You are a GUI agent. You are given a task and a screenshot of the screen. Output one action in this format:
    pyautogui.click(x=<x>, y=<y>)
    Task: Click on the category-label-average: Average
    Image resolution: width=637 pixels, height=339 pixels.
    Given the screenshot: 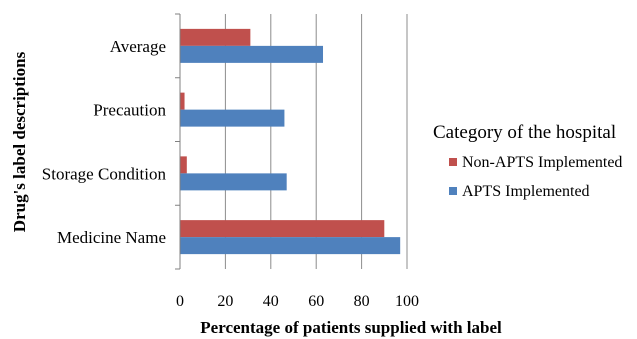 What is the action you would take?
    pyautogui.click(x=138, y=46)
    